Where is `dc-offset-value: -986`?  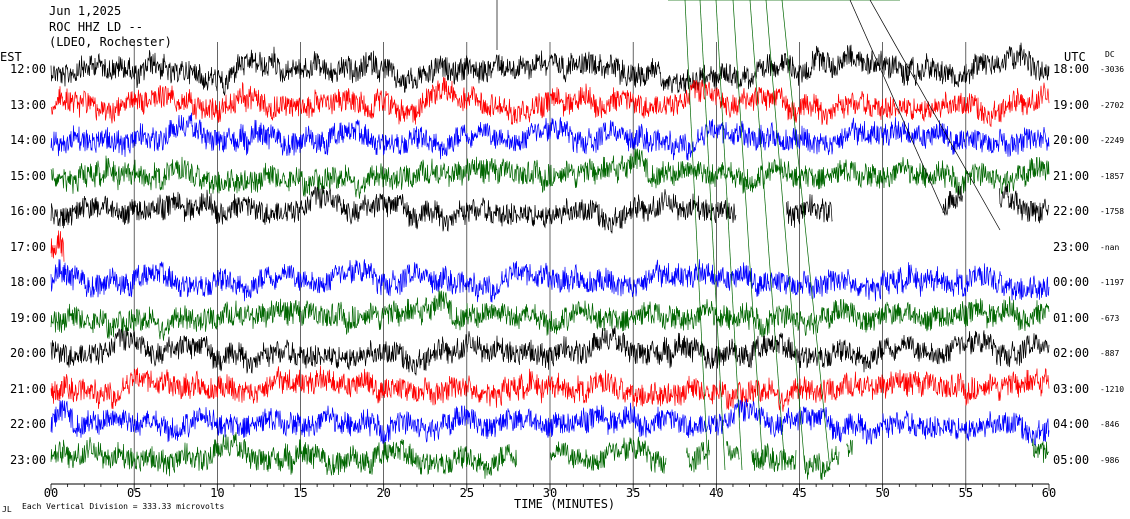
dc-offset-value: -986 is located at coordinates (1110, 460).